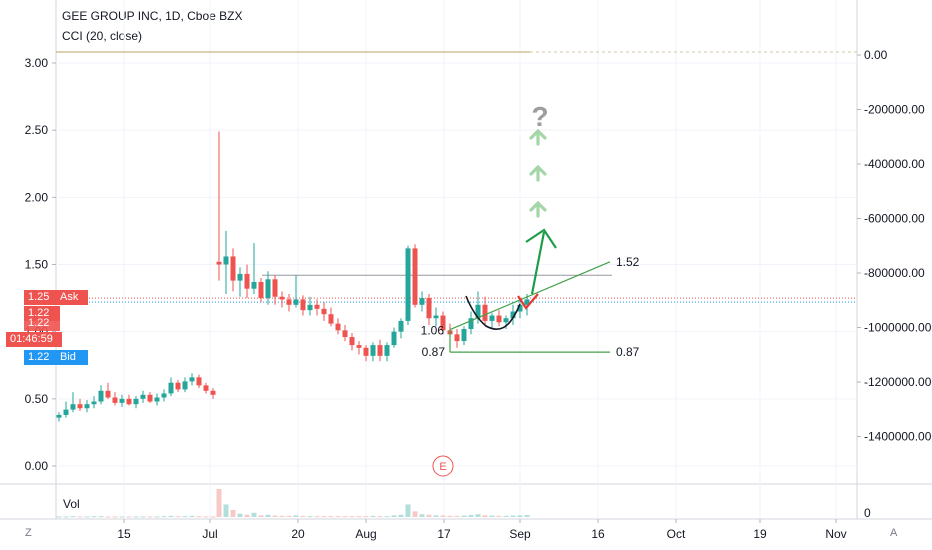  I want to click on breakout-arrow-shaft, so click(538, 263).